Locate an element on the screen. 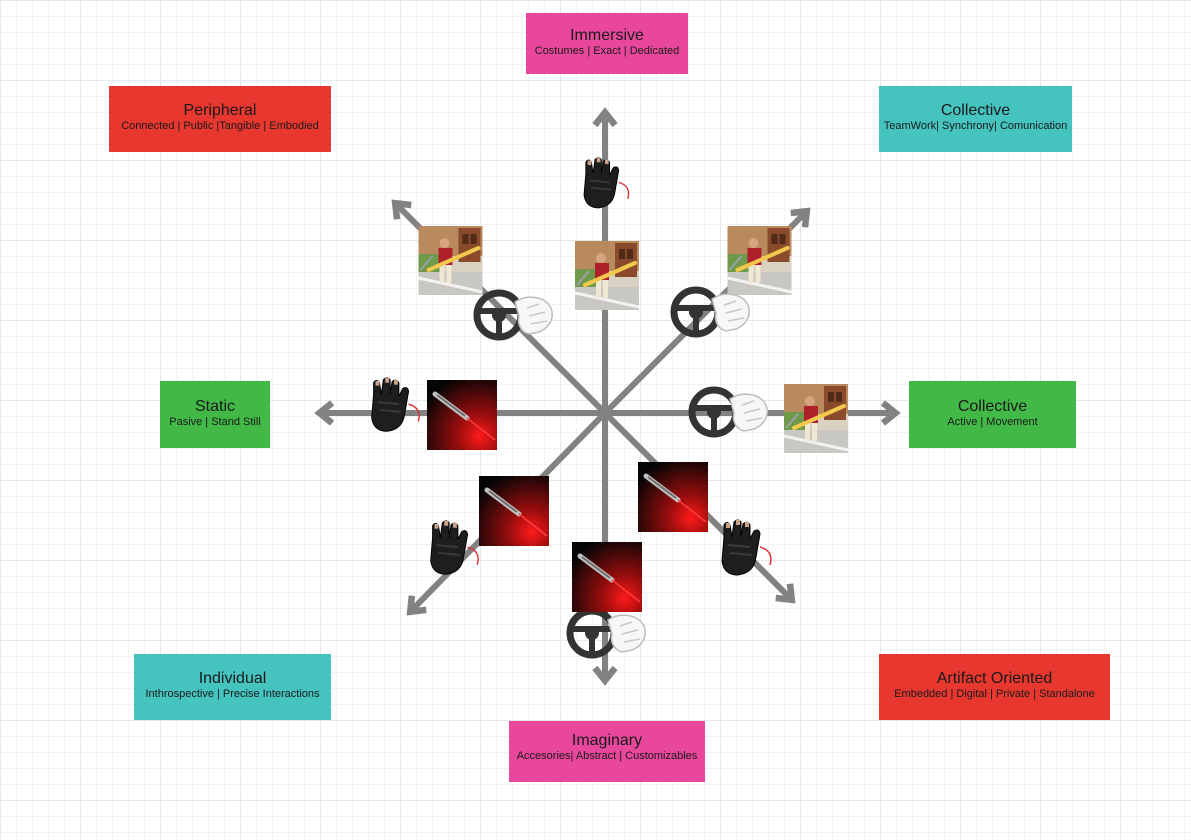 This screenshot has height=840, width=1191. category-immersive: Immersive Costumes | Exact | Dedicated is located at coordinates (607, 43).